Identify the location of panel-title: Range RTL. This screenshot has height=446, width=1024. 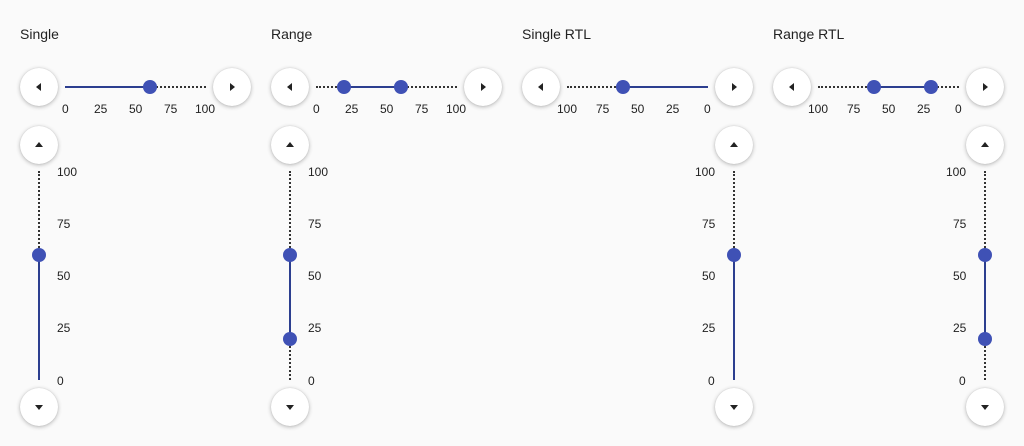
(809, 34).